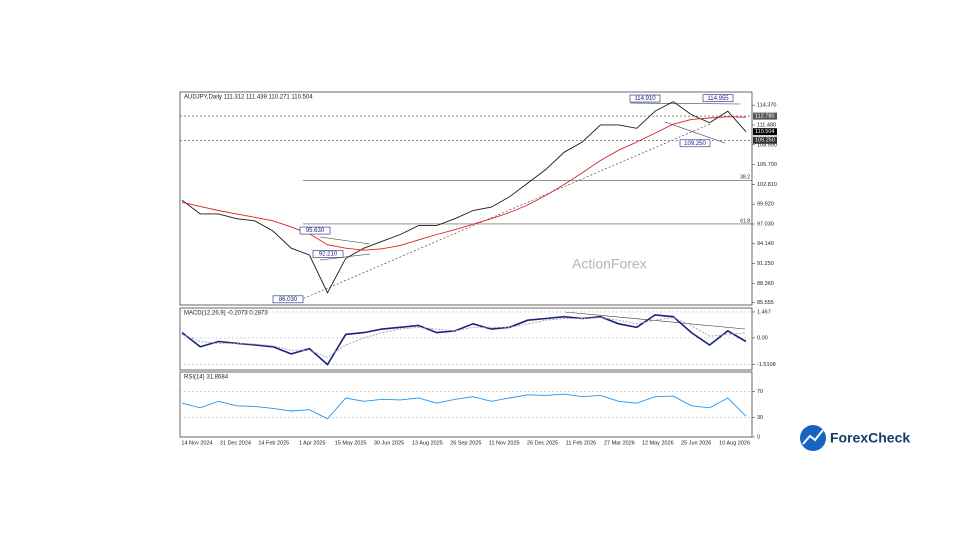 The image size is (960, 540). What do you see at coordinates (542, 443) in the screenshot?
I see `x-tick-label: 26 Dec 2025` at bounding box center [542, 443].